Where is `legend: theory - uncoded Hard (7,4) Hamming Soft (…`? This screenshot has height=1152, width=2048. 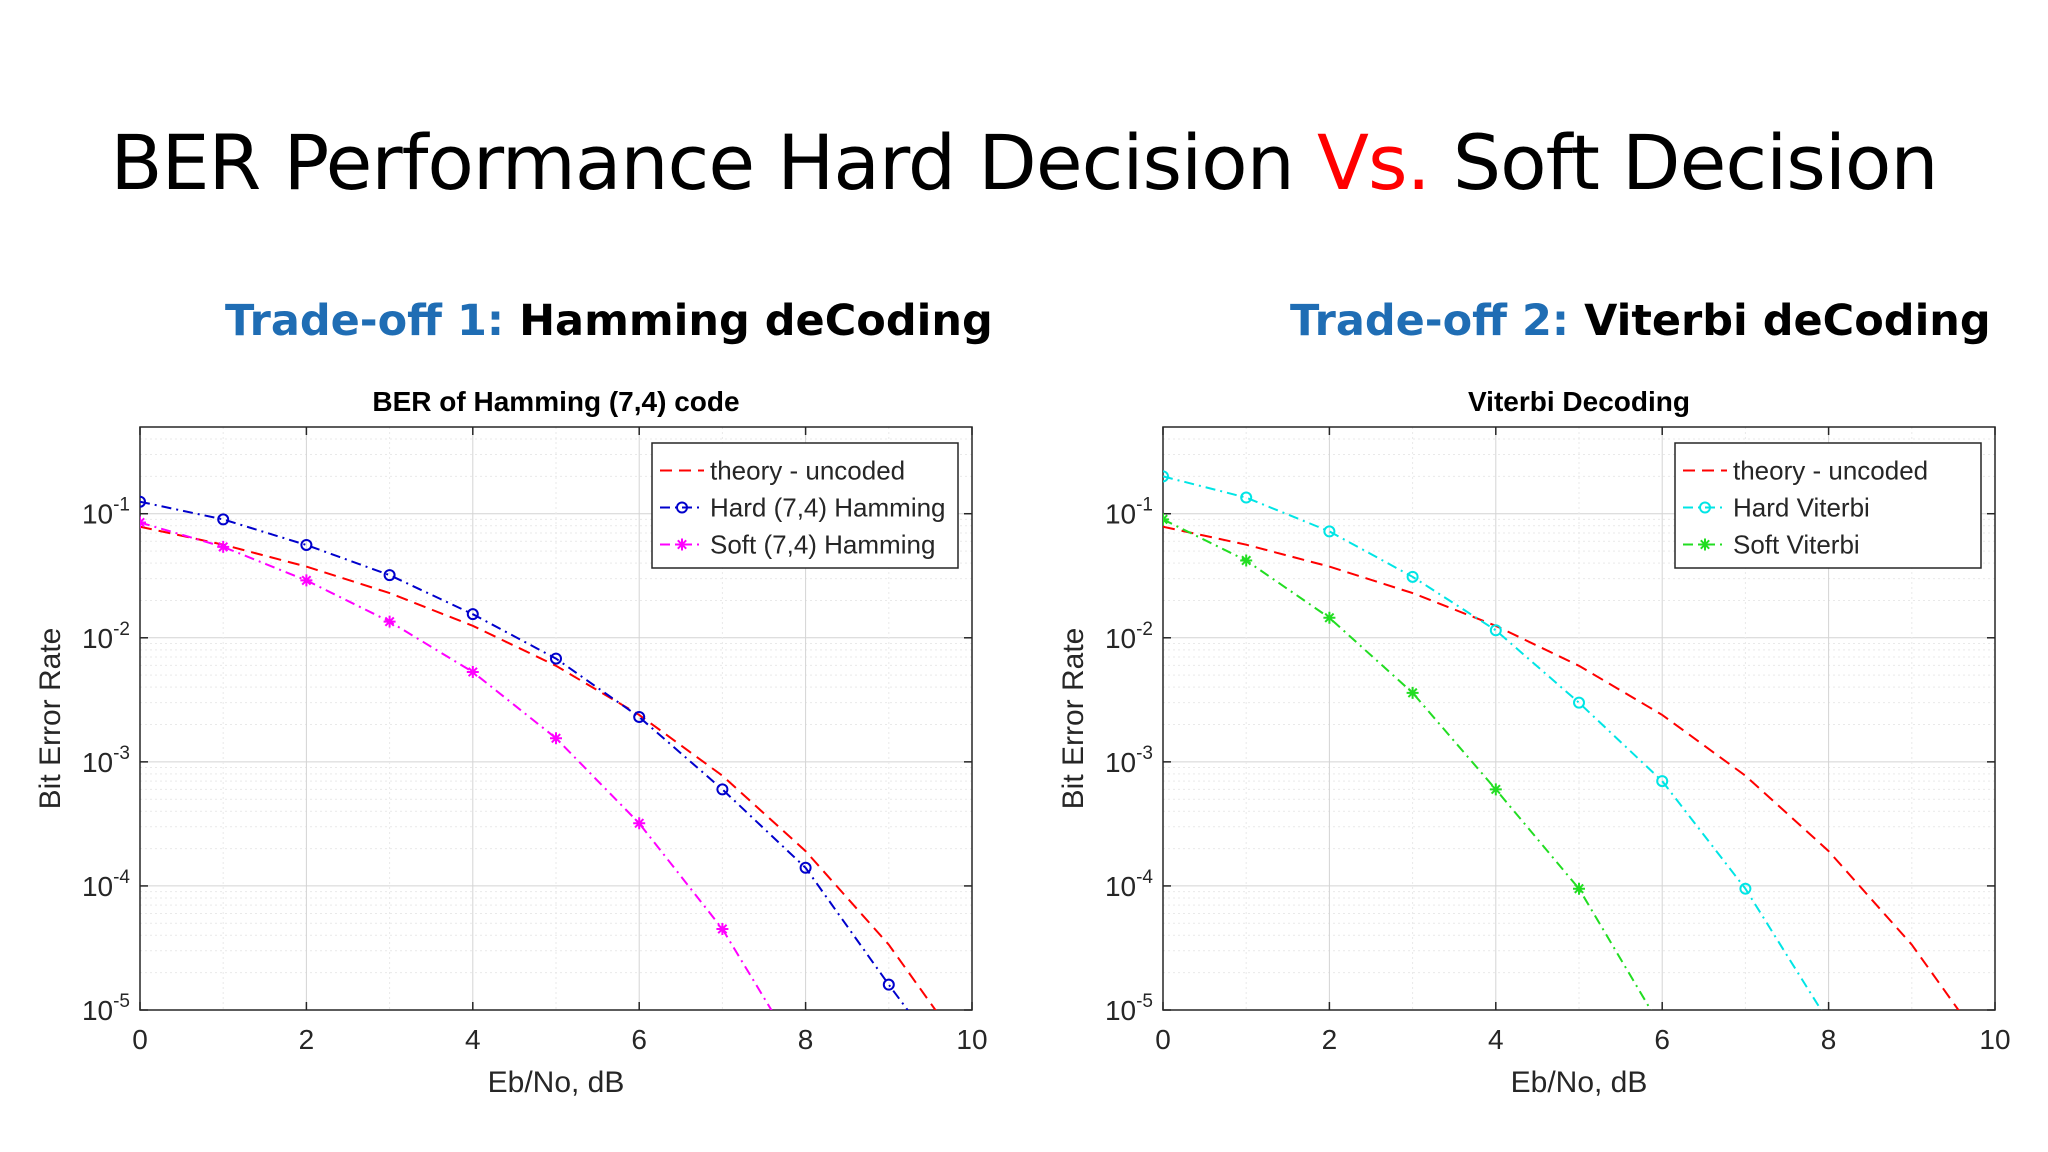
legend: theory - uncoded Hard (7,4) Hamming Soft (… is located at coordinates (805, 505).